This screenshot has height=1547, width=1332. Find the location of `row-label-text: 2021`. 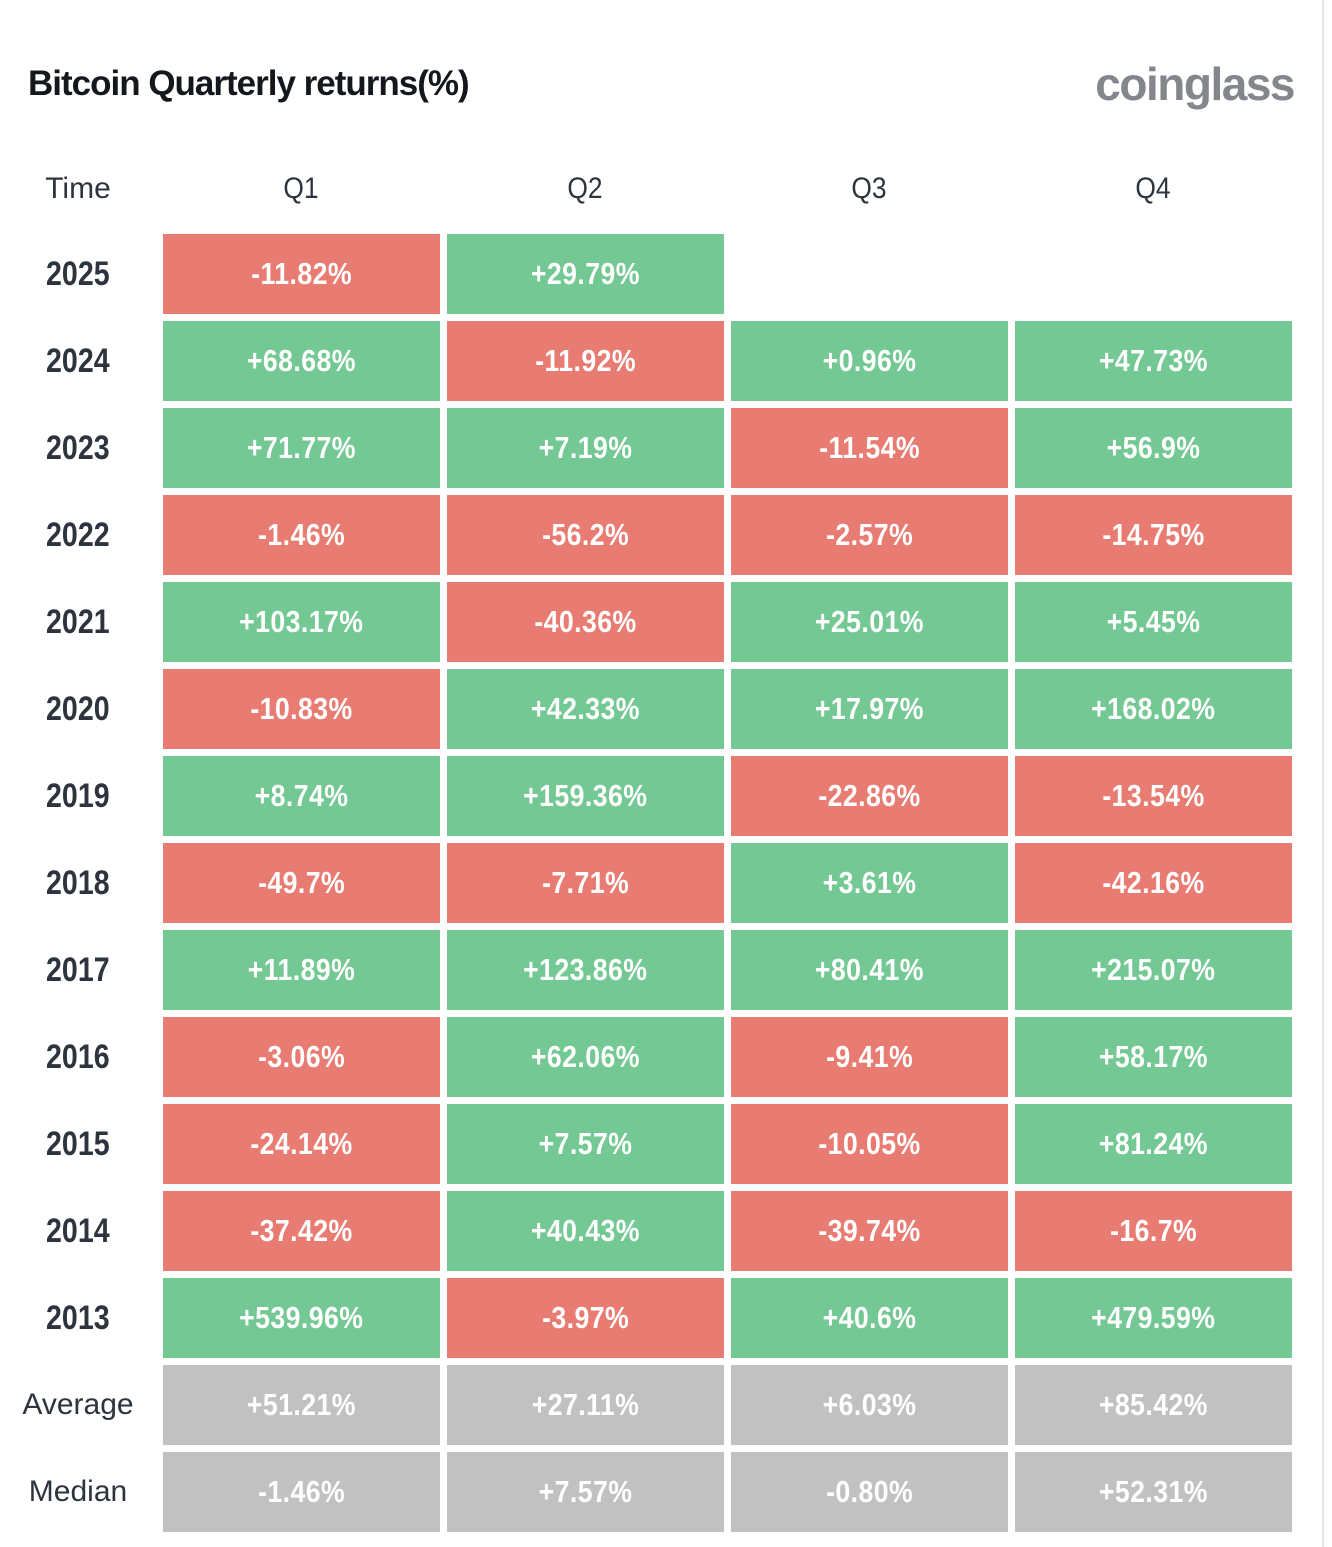

row-label-text: 2021 is located at coordinates (78, 621).